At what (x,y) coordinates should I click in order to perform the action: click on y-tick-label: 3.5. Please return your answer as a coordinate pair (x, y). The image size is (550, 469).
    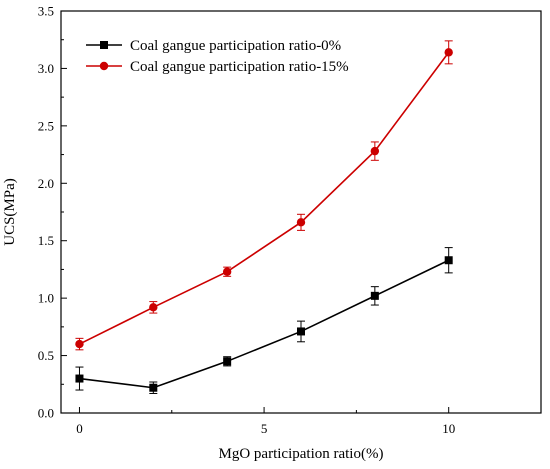
    Looking at the image, I should click on (46, 11).